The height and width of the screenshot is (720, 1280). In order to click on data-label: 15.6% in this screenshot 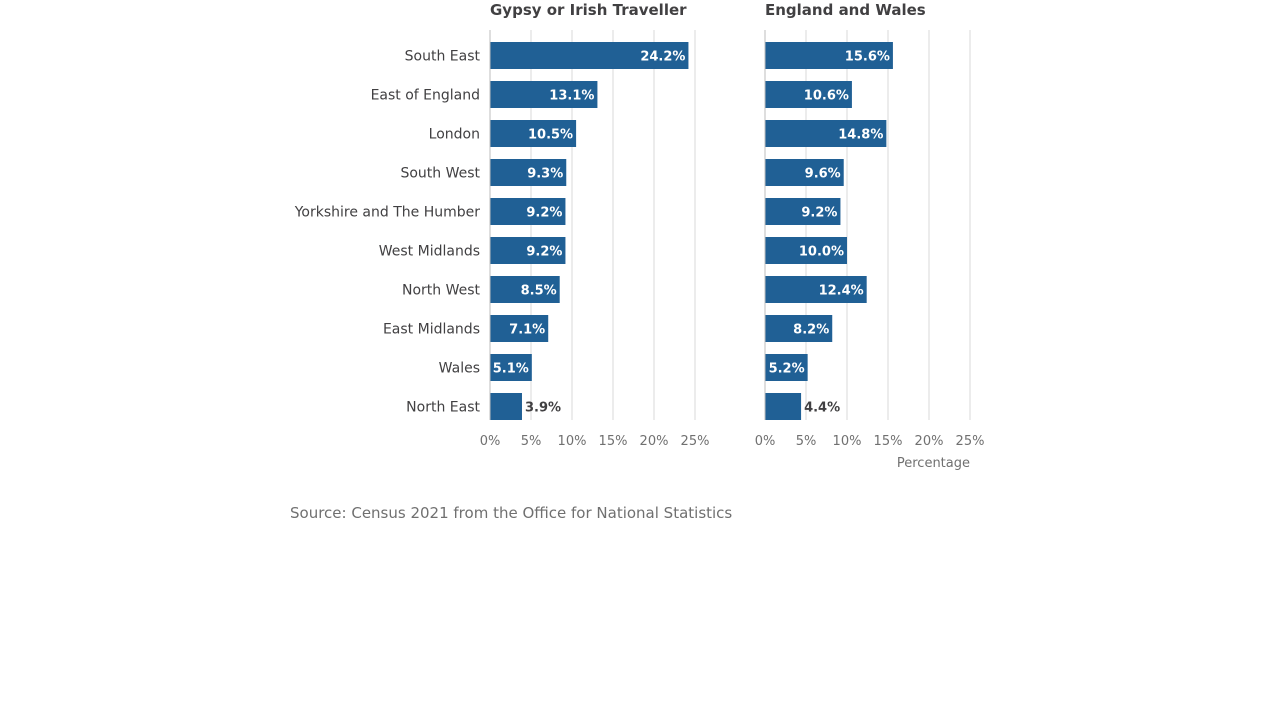, I will do `click(867, 57)`.